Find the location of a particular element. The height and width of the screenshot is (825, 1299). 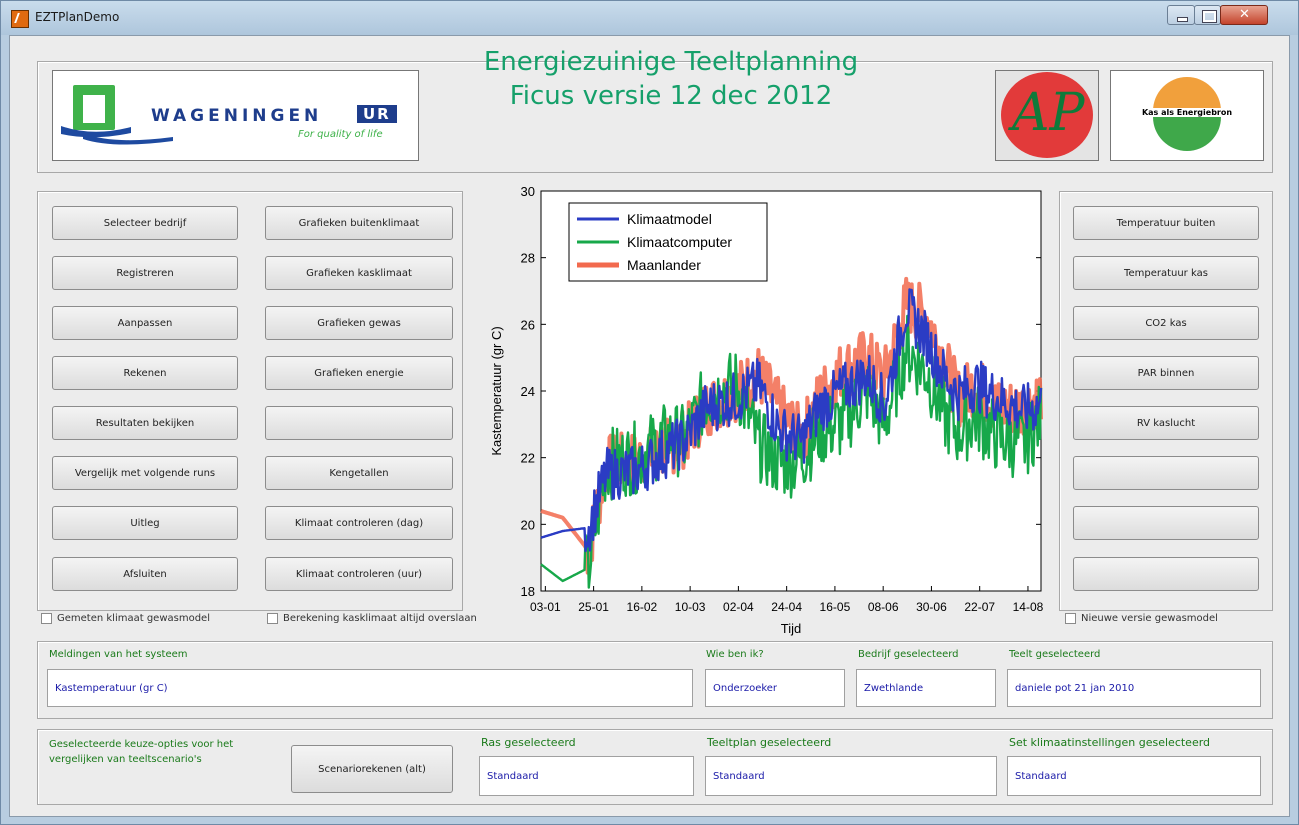

header-panel is located at coordinates (655, 117).